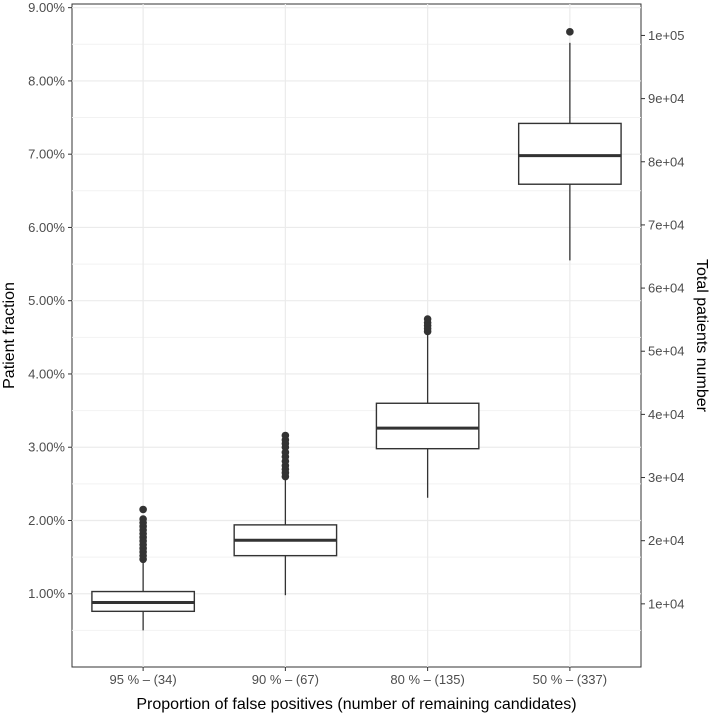 Image resolution: width=709 pixels, height=713 pixels. What do you see at coordinates (46, 154) in the screenshot?
I see `y-tick-label: 7.00%` at bounding box center [46, 154].